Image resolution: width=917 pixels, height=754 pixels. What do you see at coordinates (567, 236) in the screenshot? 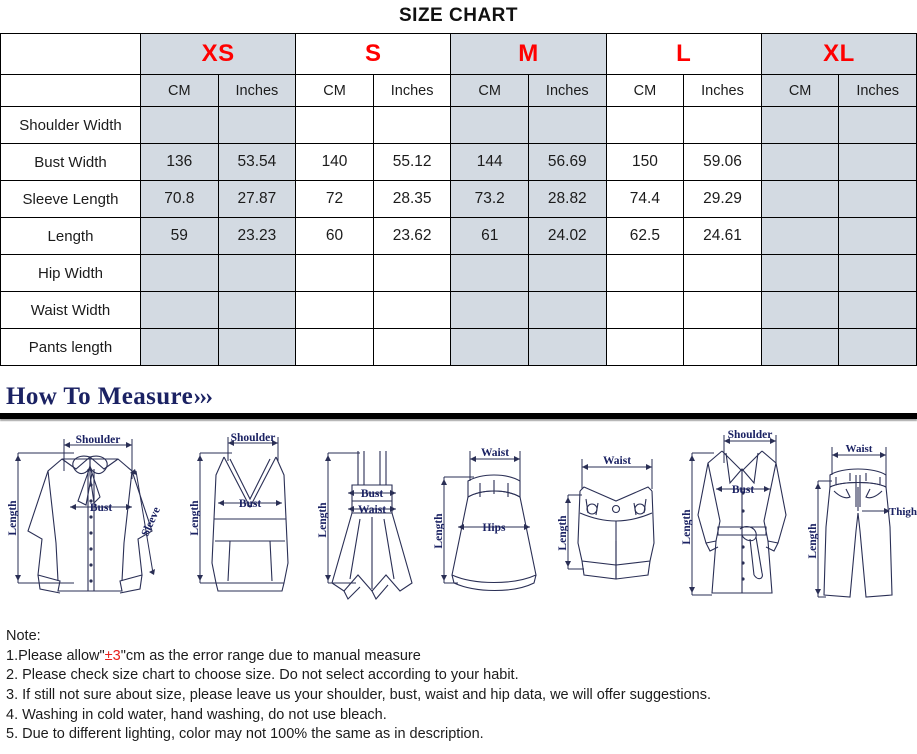
I see `table-cell: 24.02` at bounding box center [567, 236].